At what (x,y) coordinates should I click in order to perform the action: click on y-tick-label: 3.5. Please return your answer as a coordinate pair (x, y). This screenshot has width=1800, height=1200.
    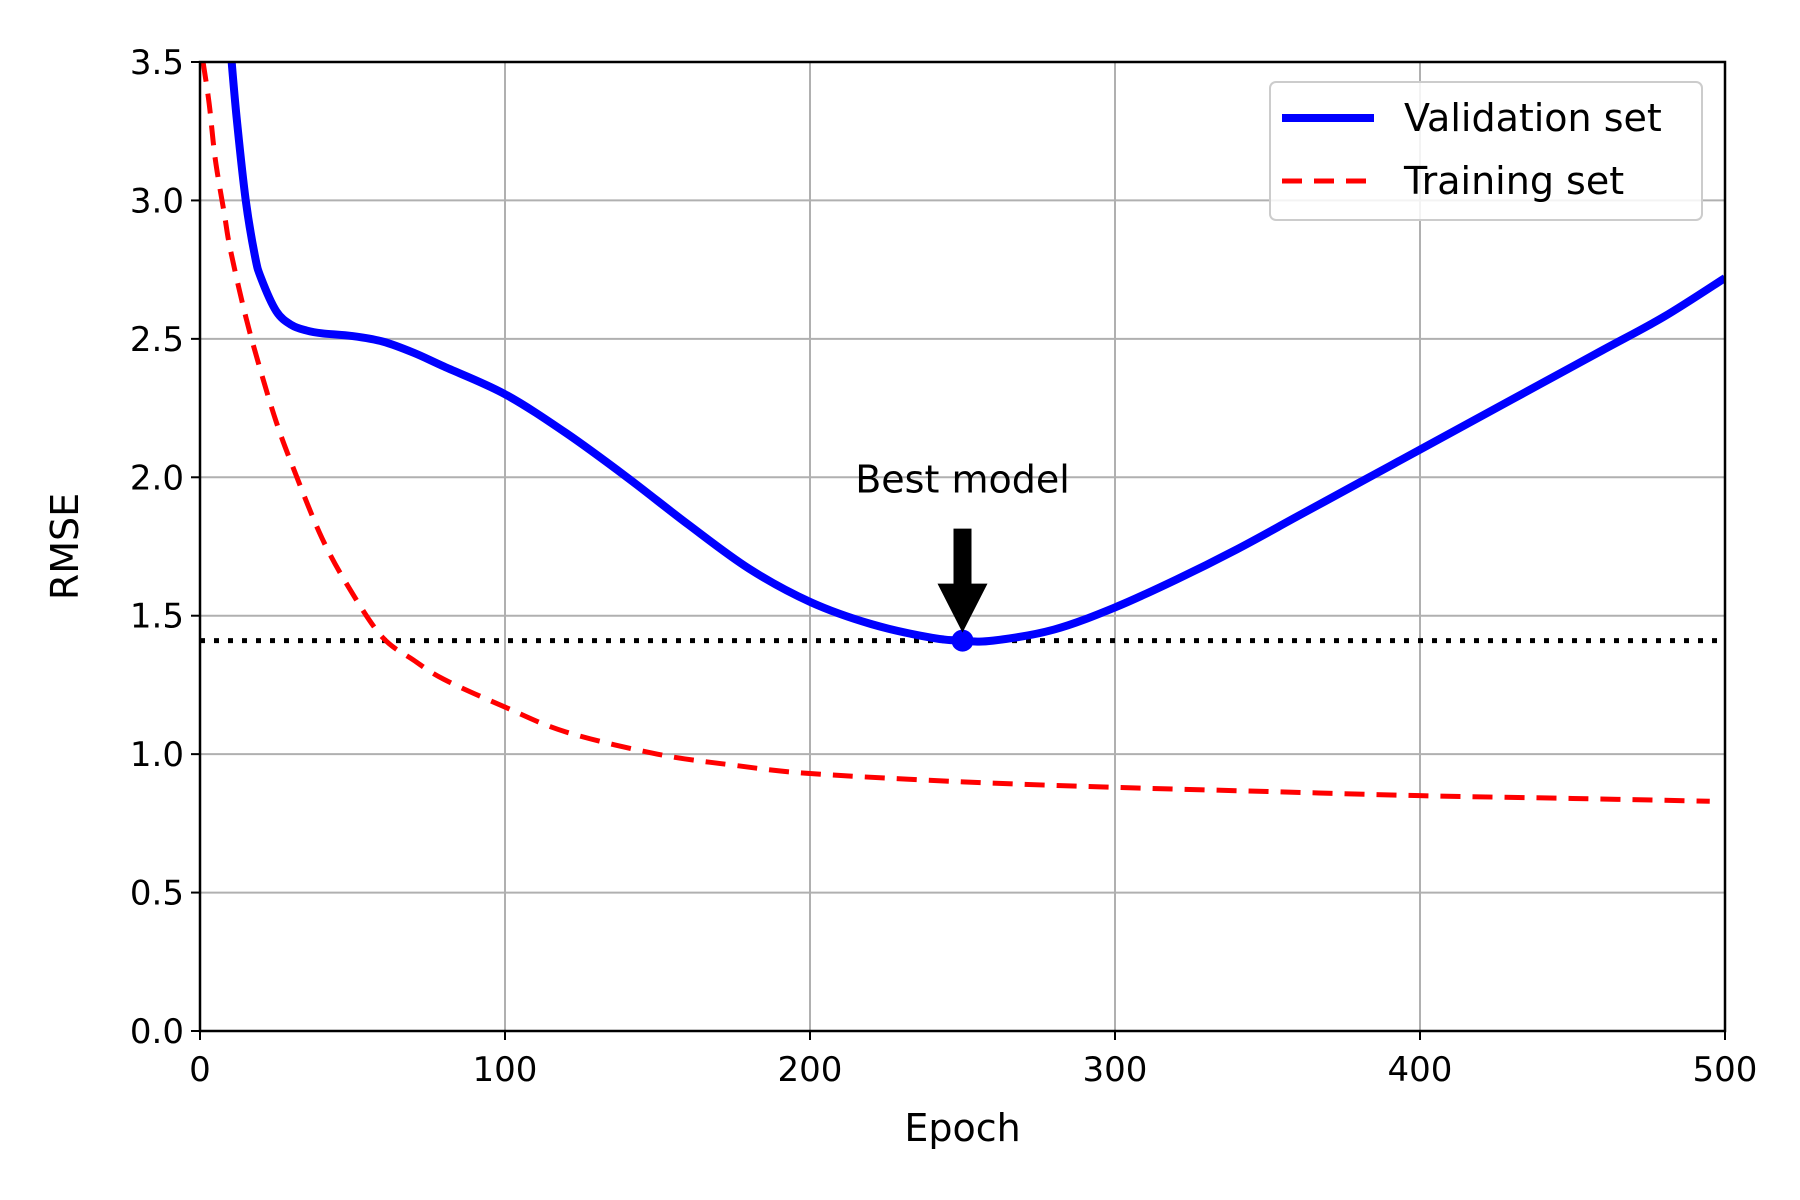
    Looking at the image, I should click on (157, 63).